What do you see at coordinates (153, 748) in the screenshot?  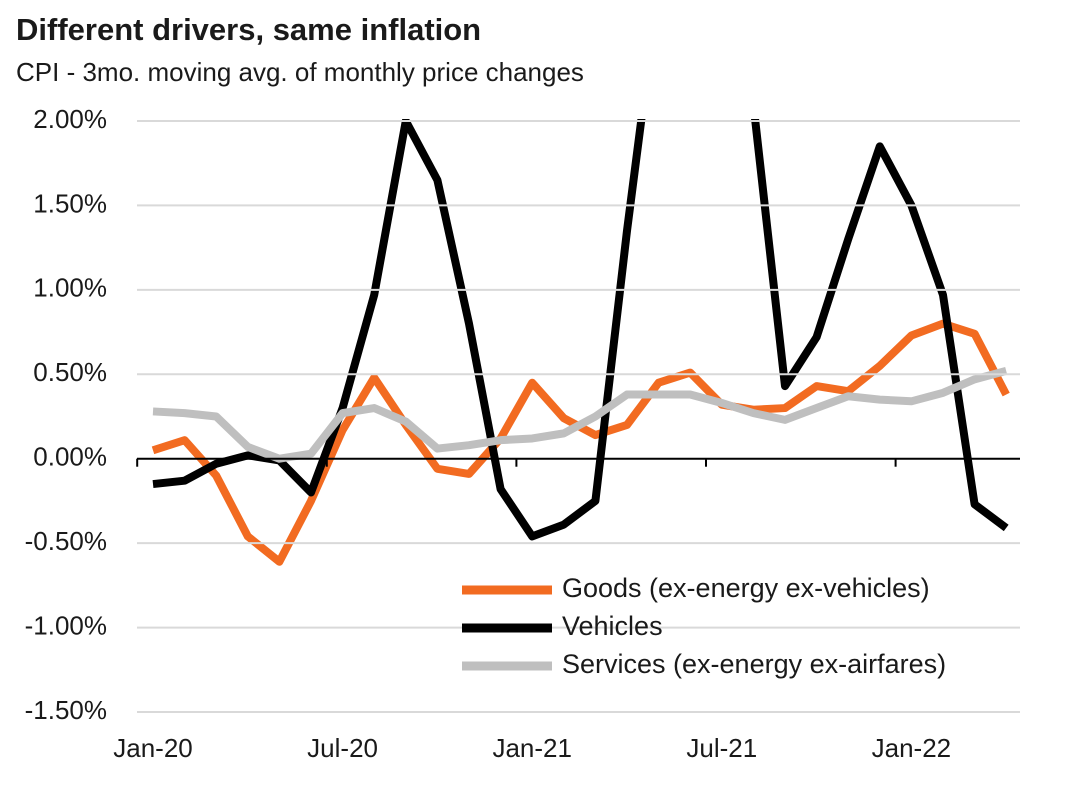 I see `x-tick-label: Jan-20` at bounding box center [153, 748].